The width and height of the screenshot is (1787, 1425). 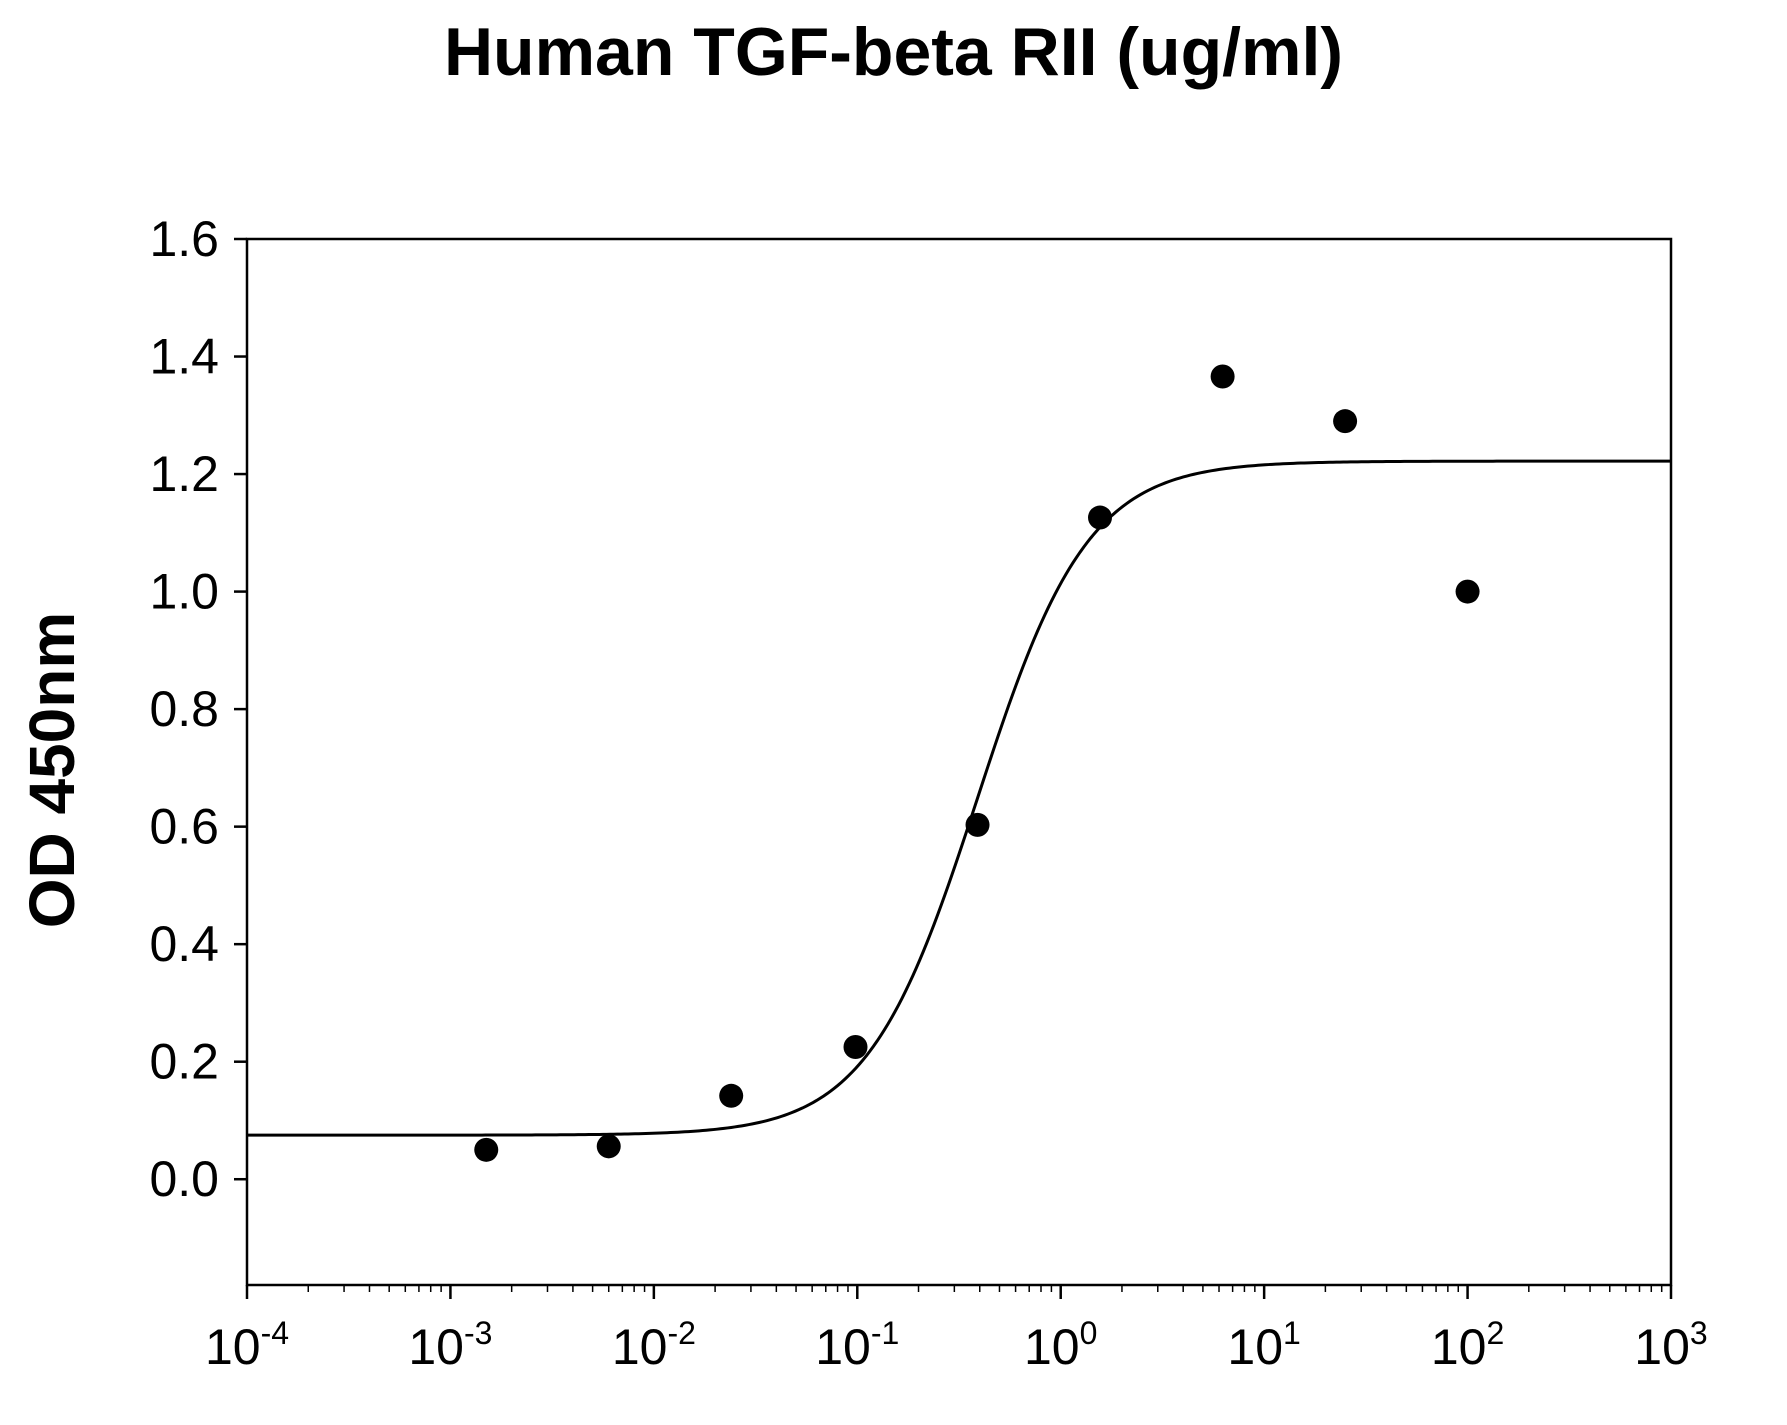 I want to click on x-tick-exponent: 2, so click(x=1495, y=1333).